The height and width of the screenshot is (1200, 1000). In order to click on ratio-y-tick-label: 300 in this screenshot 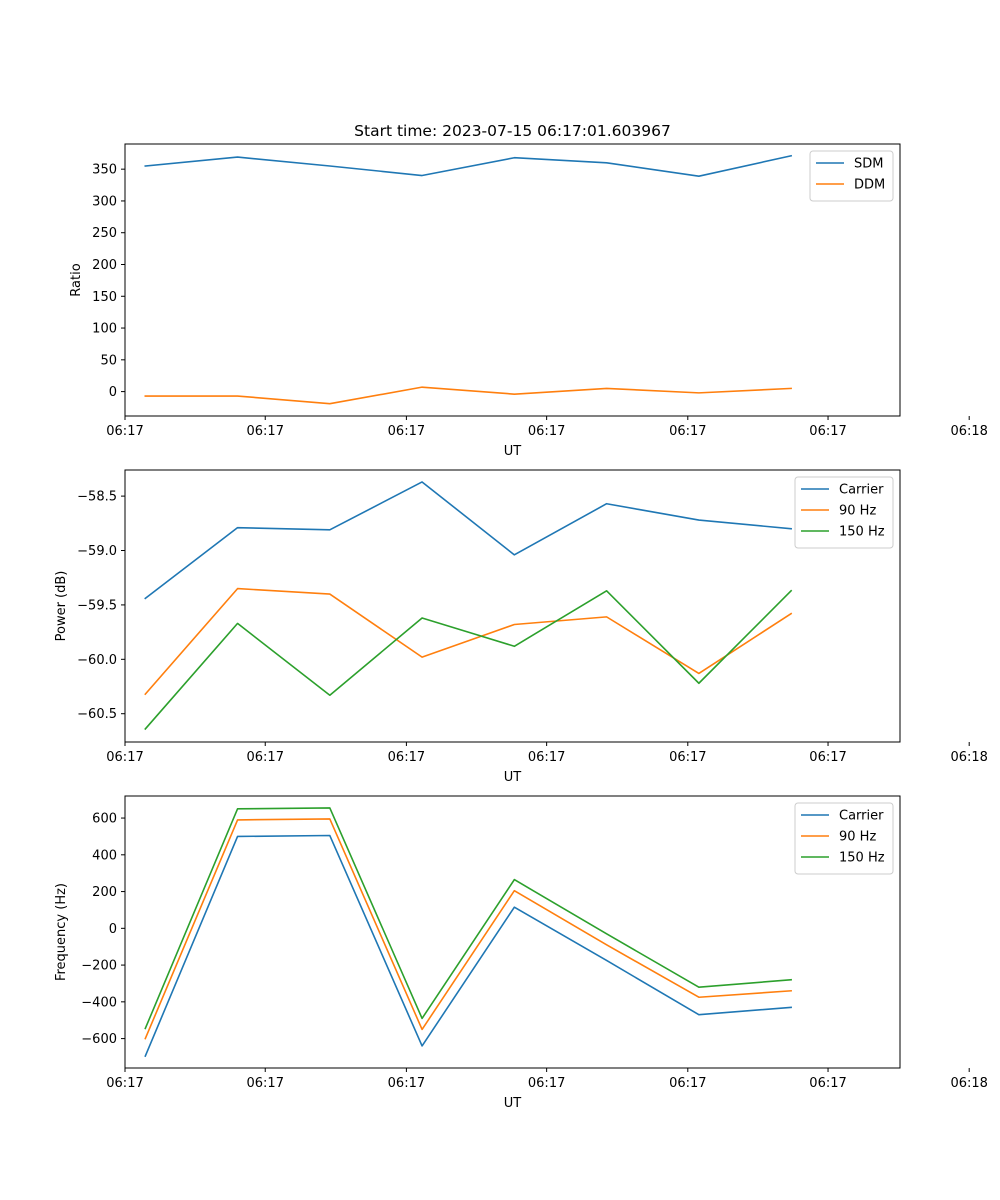, I will do `click(104, 201)`.